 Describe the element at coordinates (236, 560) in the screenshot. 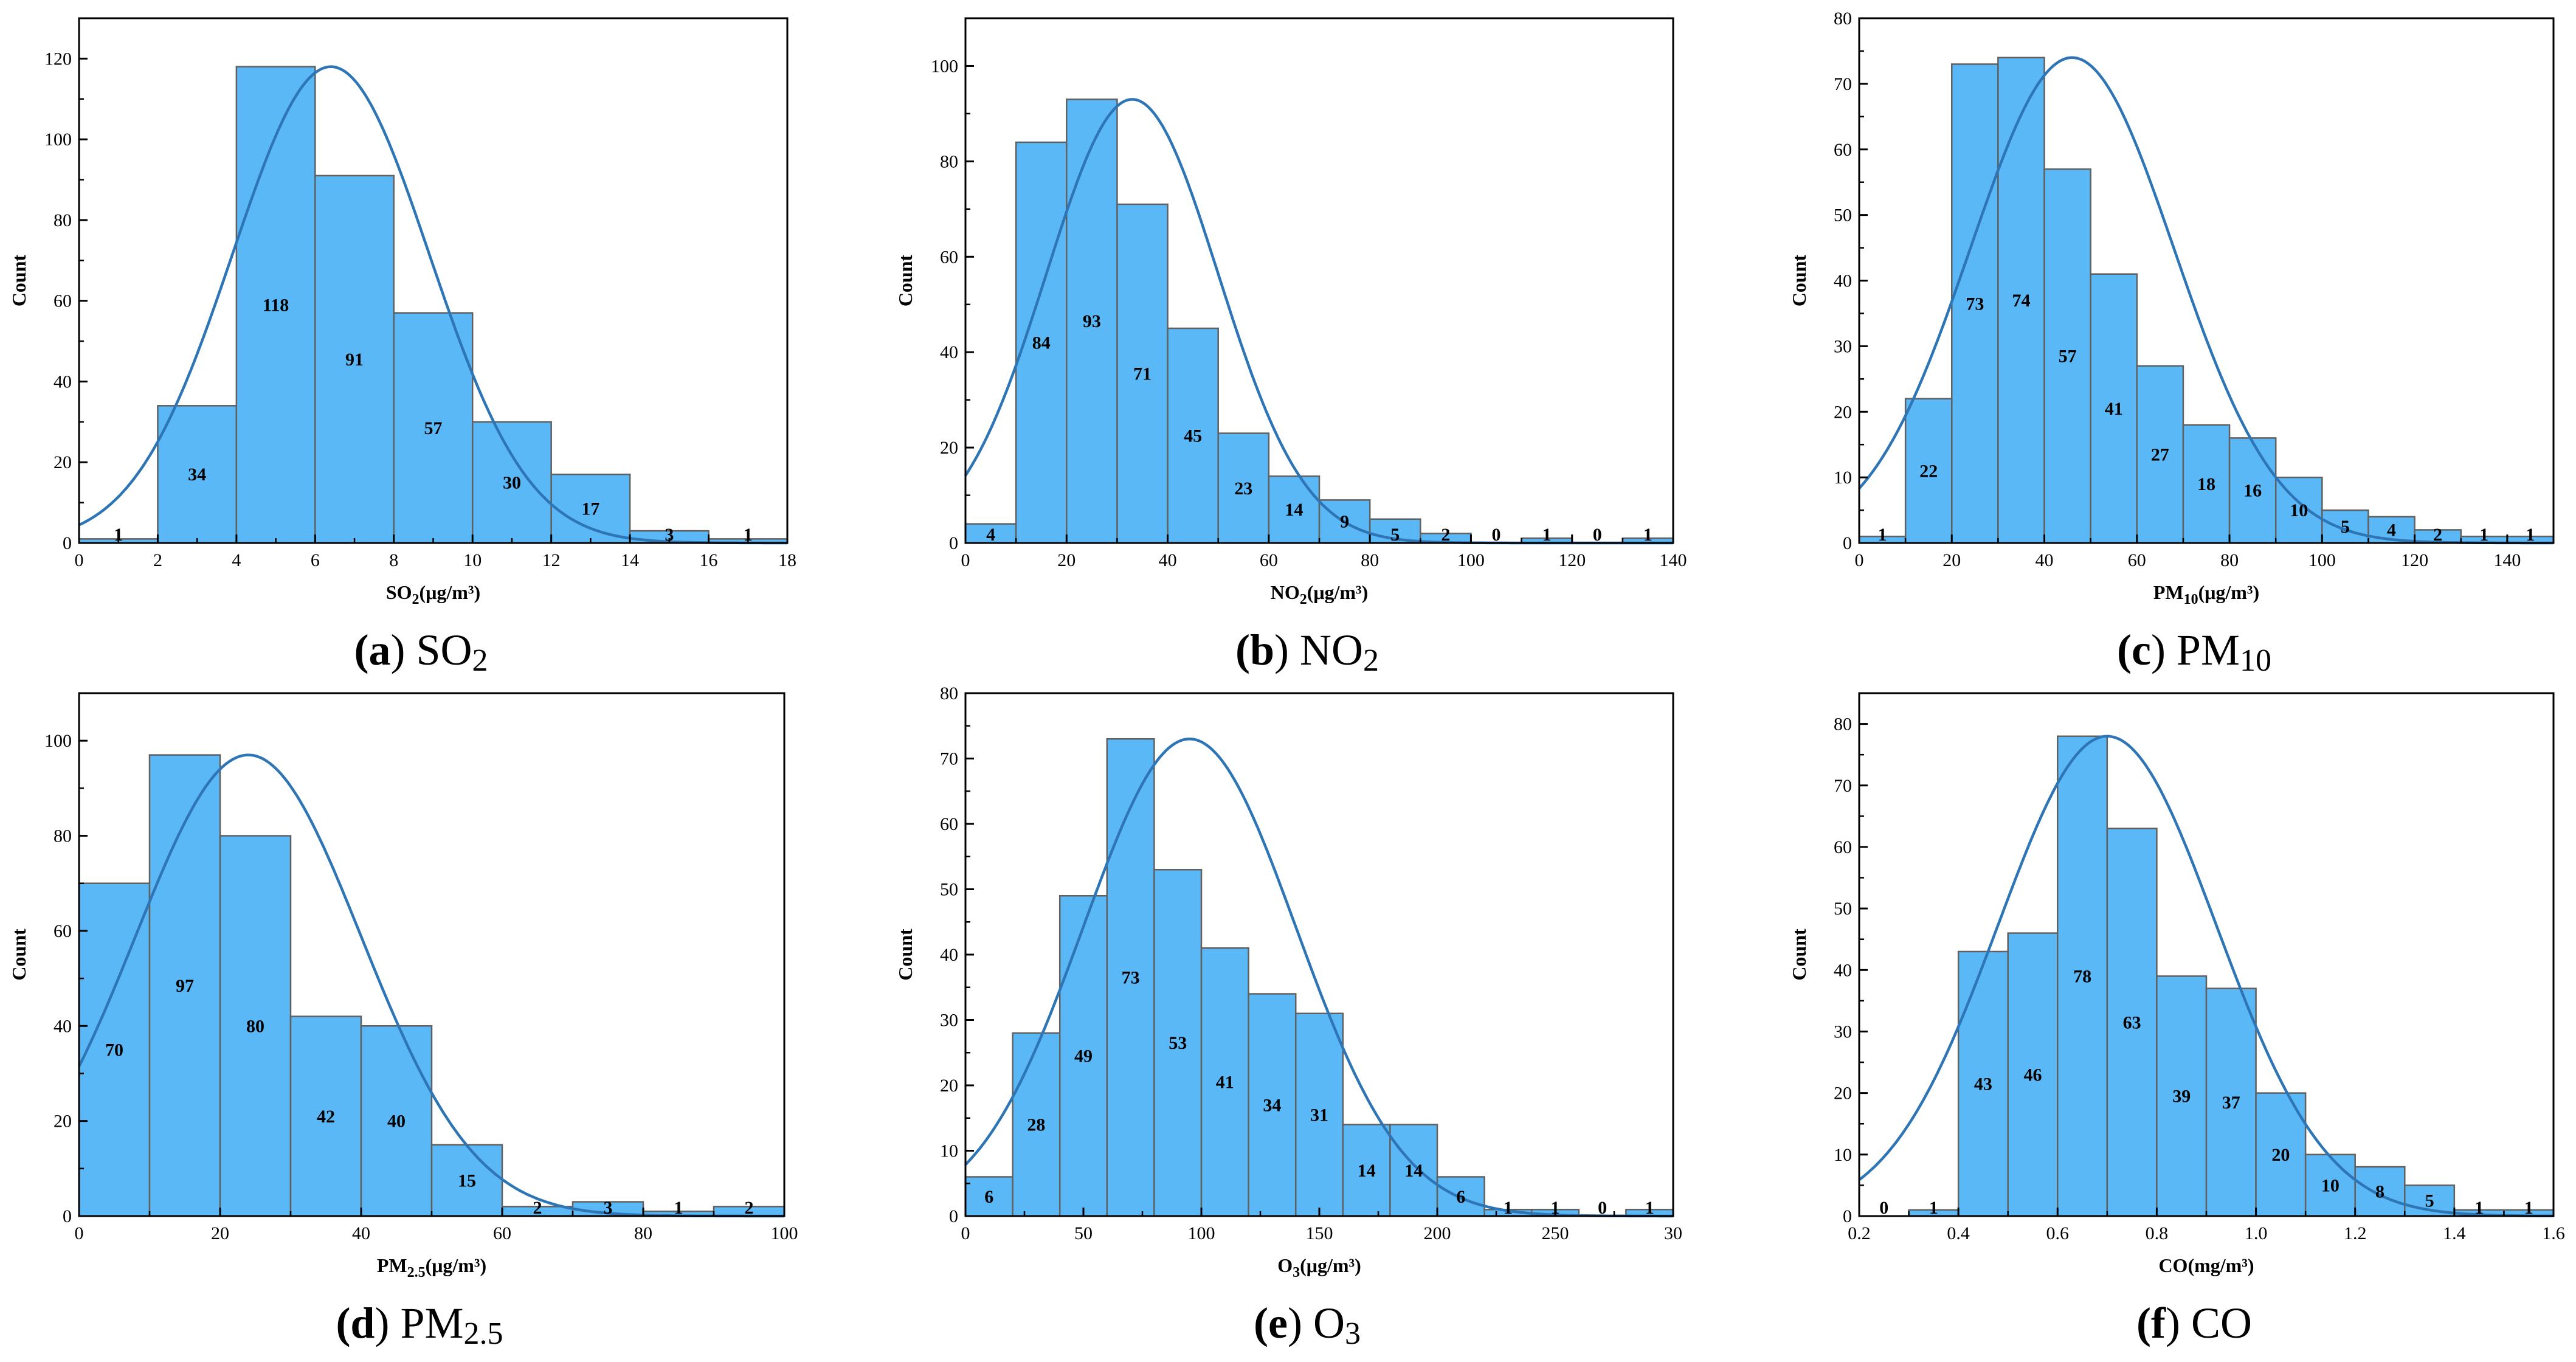

I see `x-tick-label: 4` at that location.